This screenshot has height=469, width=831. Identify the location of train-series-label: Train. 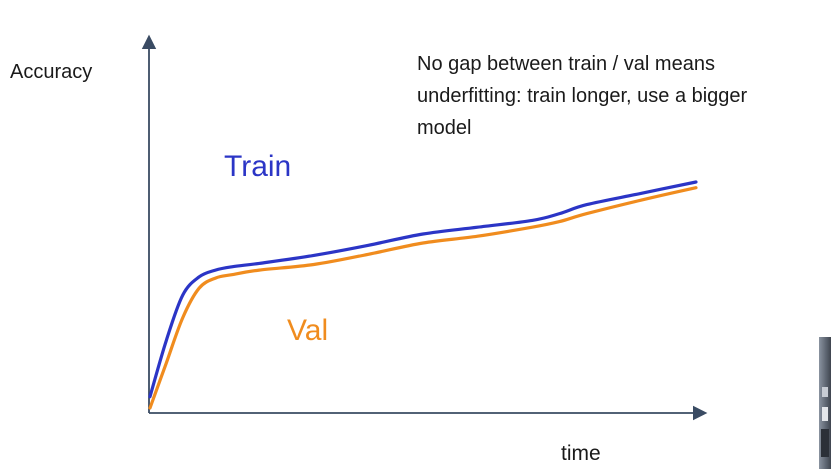
(257, 166).